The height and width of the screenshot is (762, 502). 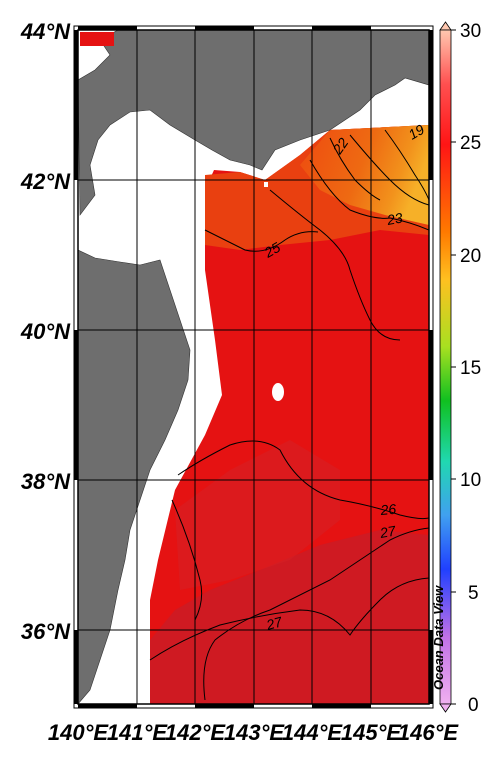 What do you see at coordinates (388, 509) in the screenshot?
I see `contour-label: 26` at bounding box center [388, 509].